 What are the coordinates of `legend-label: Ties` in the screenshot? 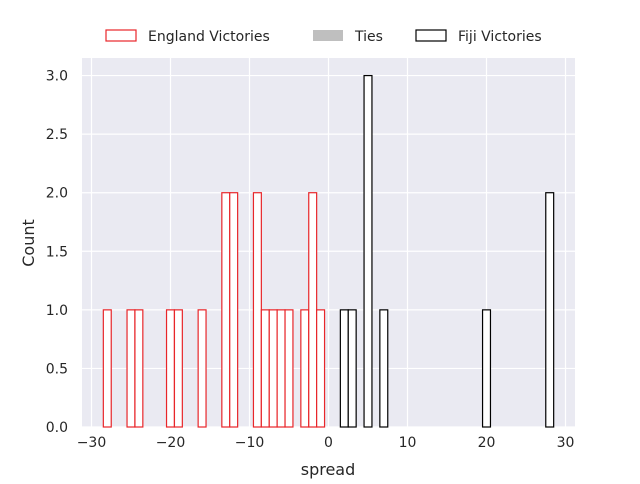 It's located at (368, 37).